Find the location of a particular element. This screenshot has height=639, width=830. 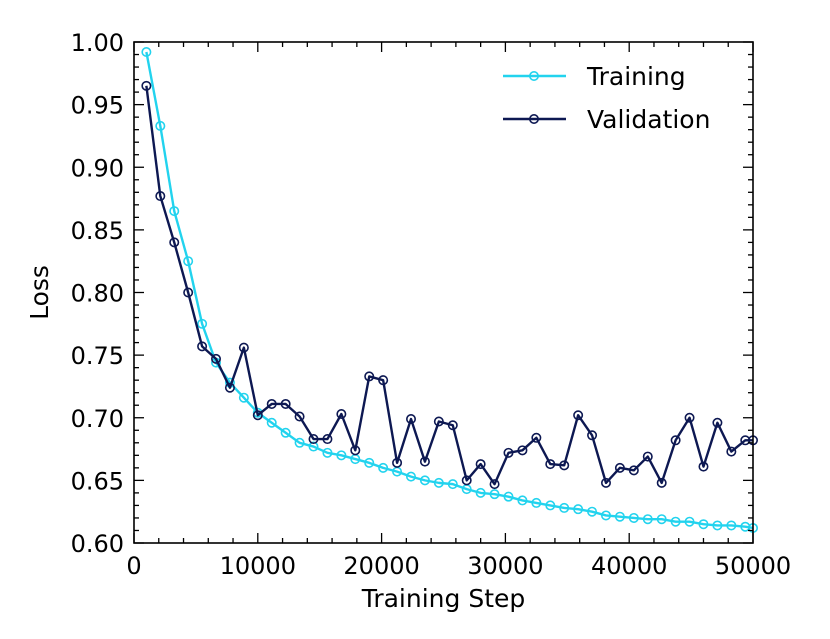

x-tick-label: 20000 is located at coordinates (381, 566).